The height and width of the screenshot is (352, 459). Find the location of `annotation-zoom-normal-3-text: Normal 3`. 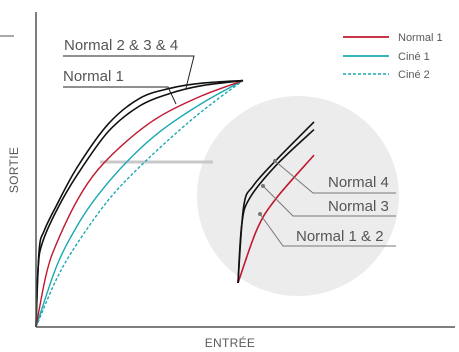

annotation-zoom-normal-3-text: Normal 3 is located at coordinates (358, 206).